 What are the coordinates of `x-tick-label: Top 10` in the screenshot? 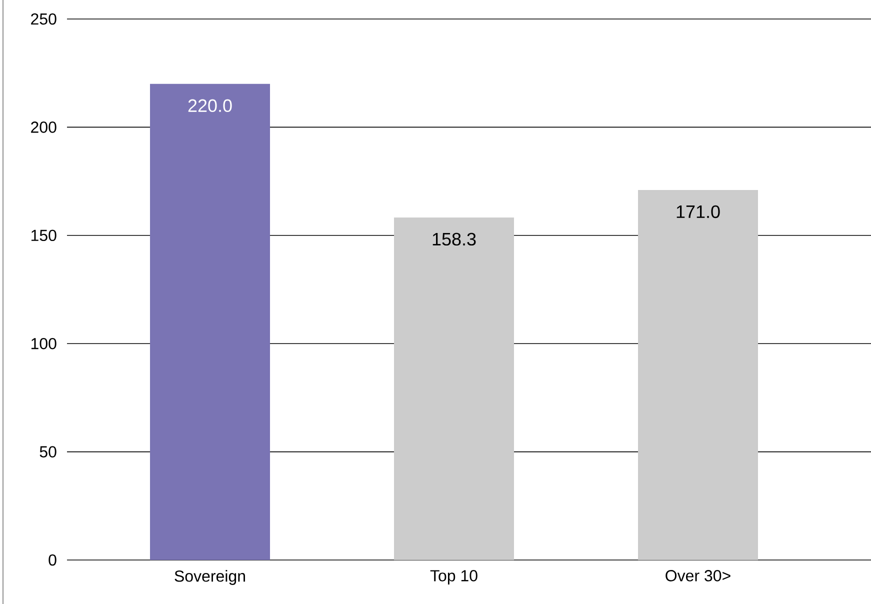 It's located at (454, 577).